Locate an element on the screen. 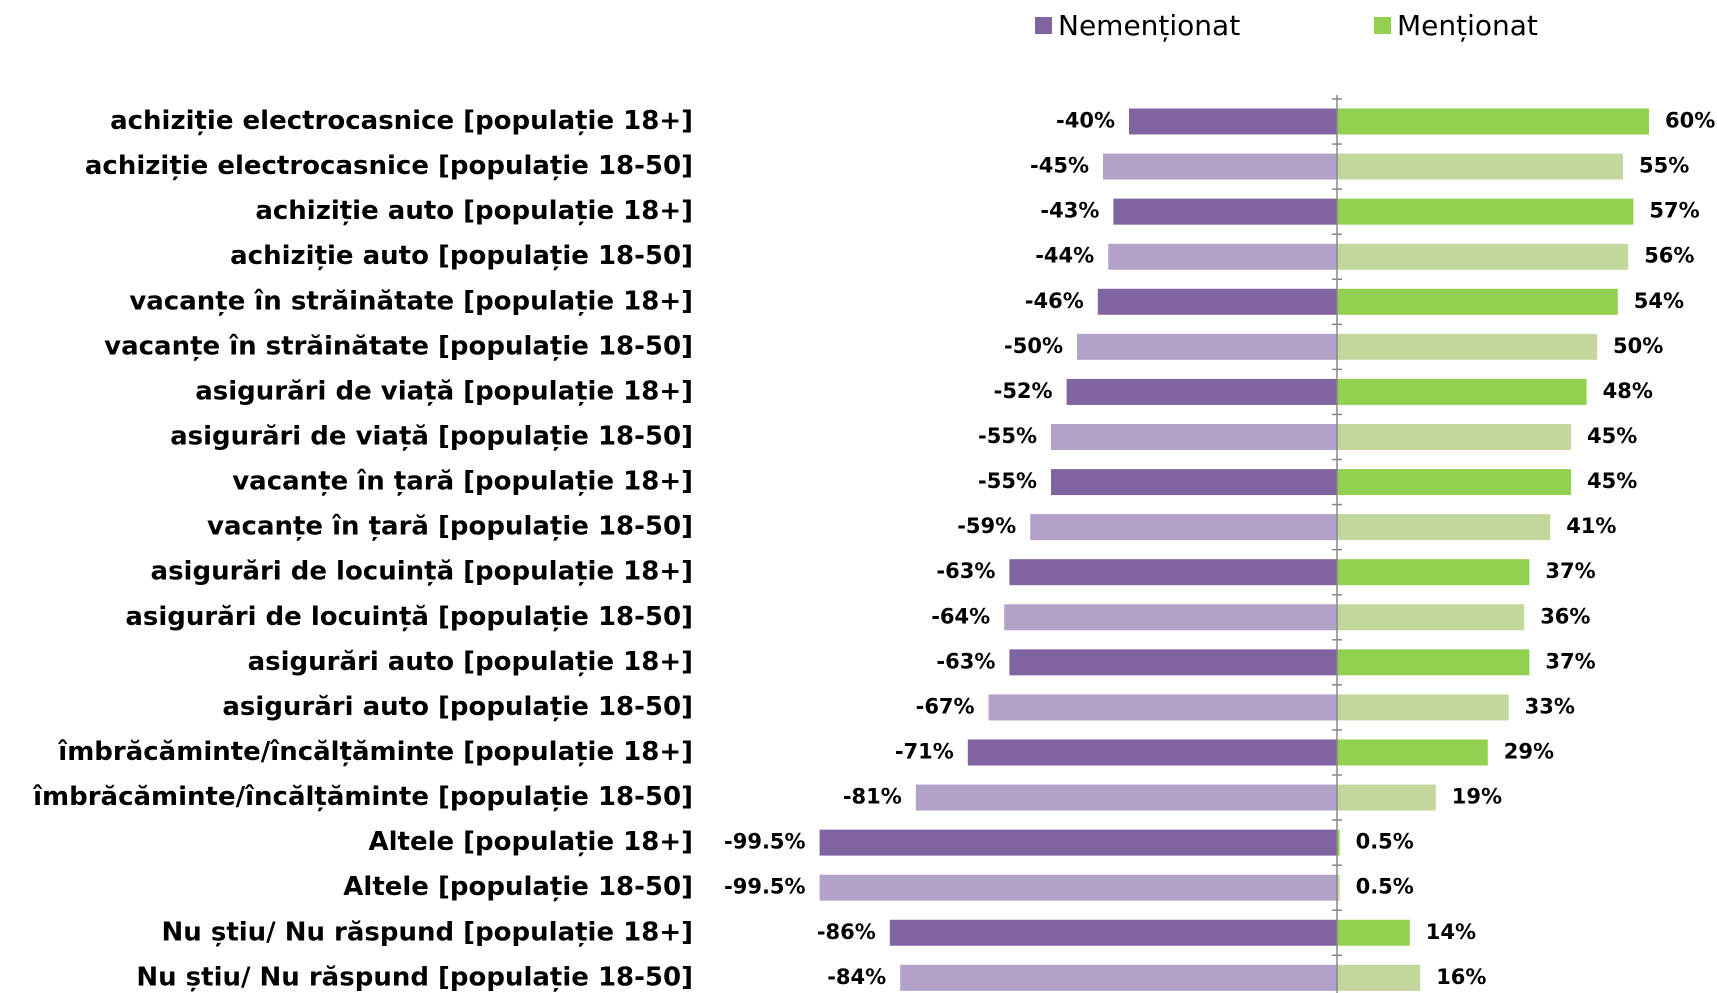 Image resolution: width=1717 pixels, height=993 pixels. category-label: asigurări de viață [populație 18-50] is located at coordinates (431, 436).